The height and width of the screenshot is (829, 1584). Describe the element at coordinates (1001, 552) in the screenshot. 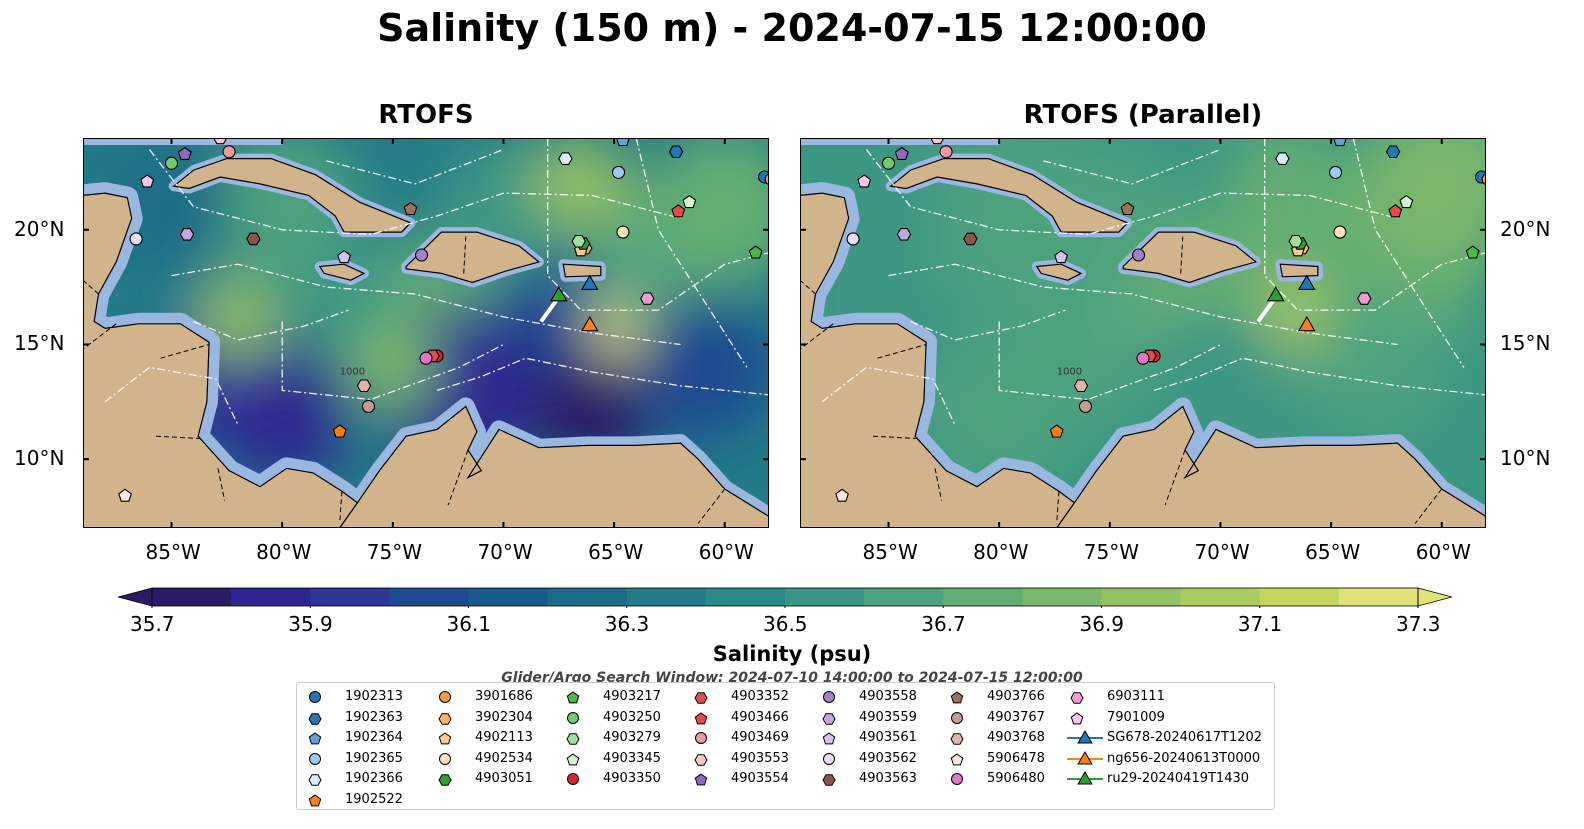

I see `x-tick-label: 80°W` at that location.